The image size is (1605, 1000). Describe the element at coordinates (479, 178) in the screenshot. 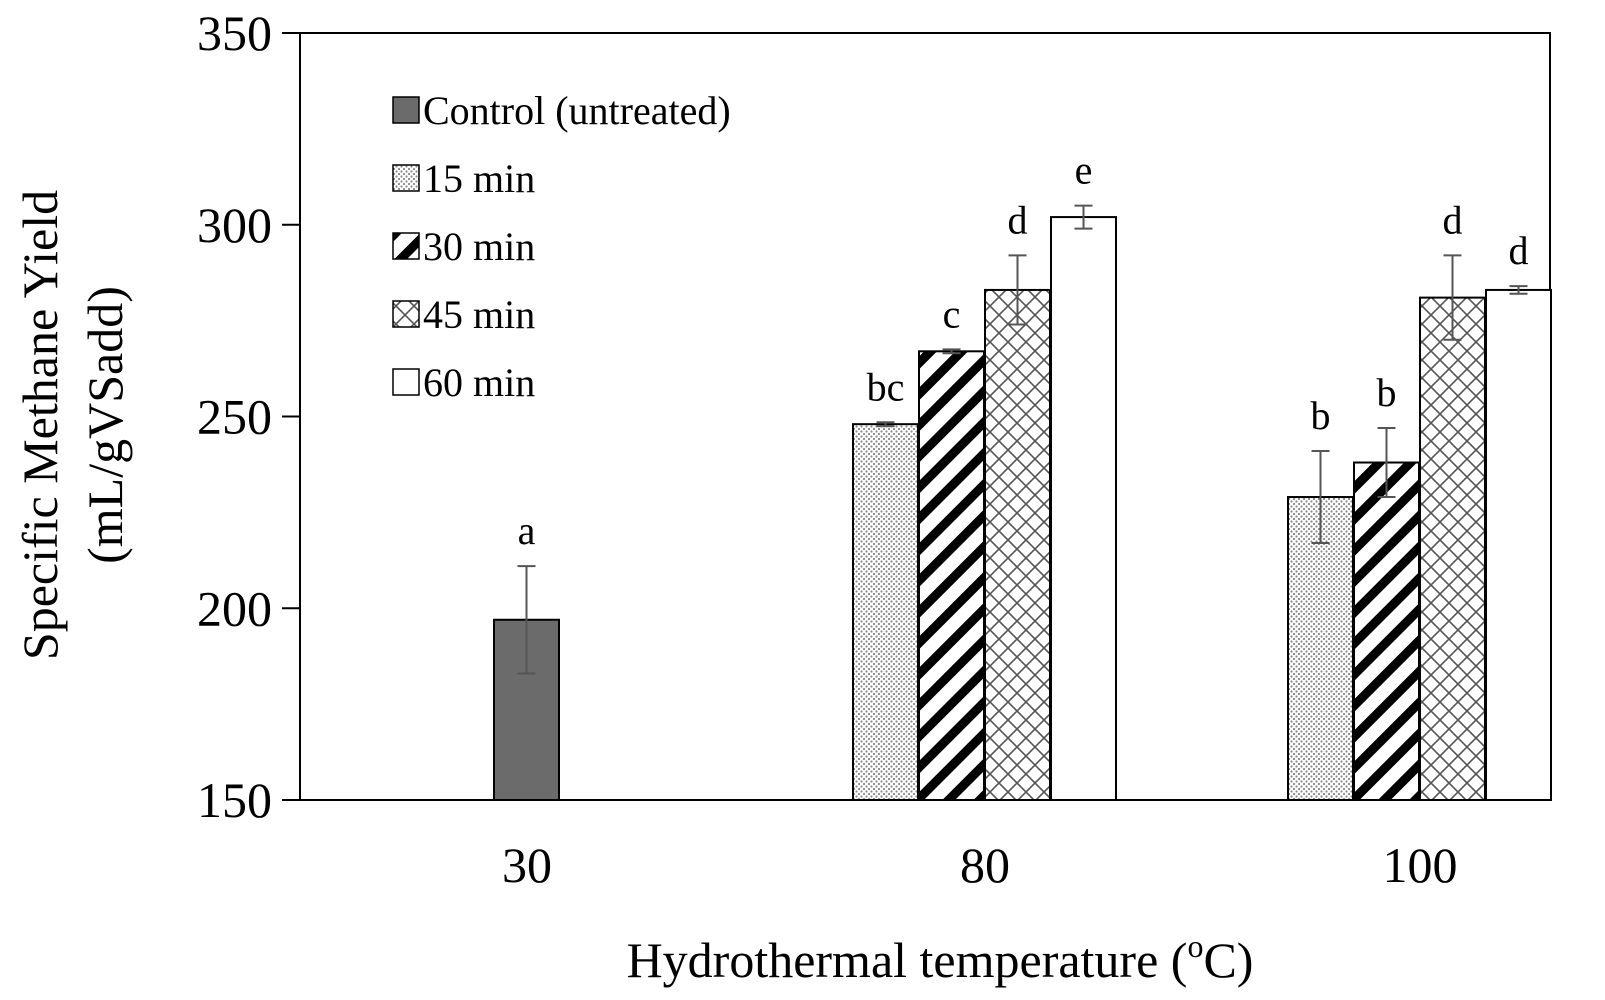

I see `legend-label: 15 min` at that location.